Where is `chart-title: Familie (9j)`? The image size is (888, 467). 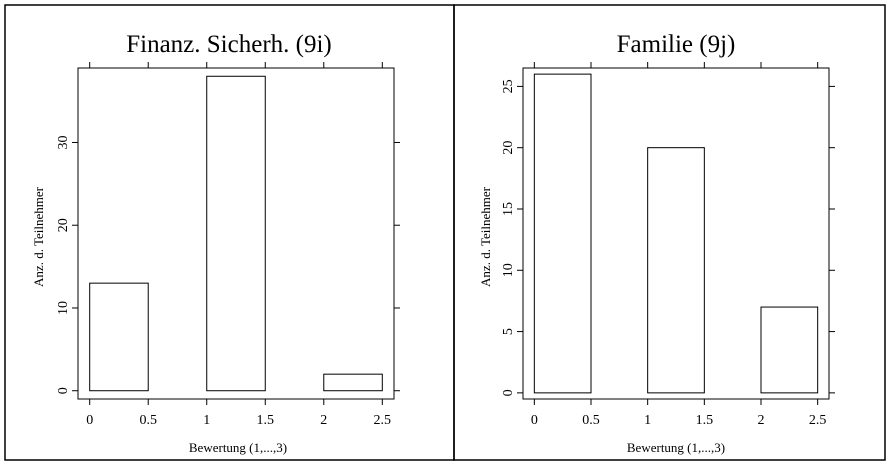
chart-title: Familie (9j) is located at coordinates (676, 44).